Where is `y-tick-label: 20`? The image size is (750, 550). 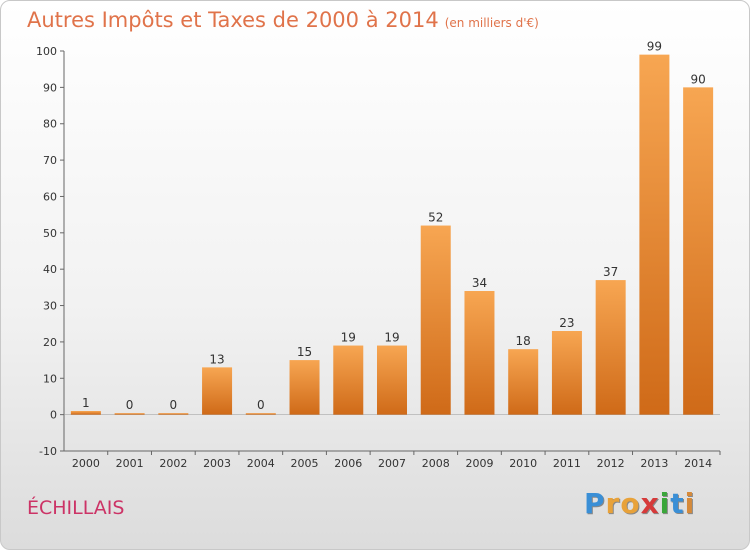 y-tick-label: 20 is located at coordinates (50, 342).